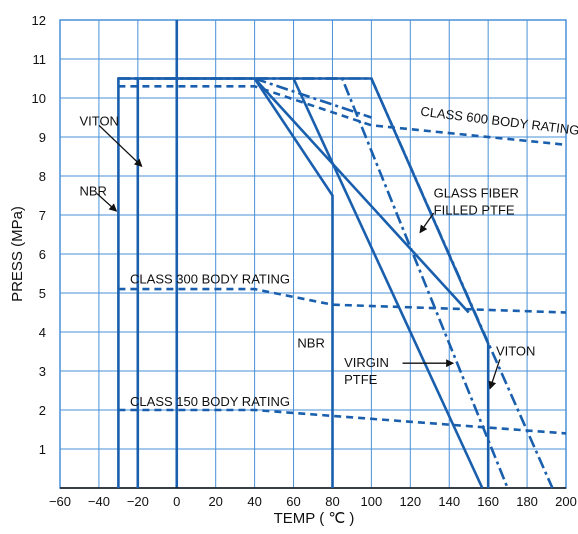 The image size is (578, 534). What do you see at coordinates (42, 332) in the screenshot?
I see `y-tick-label: 4` at bounding box center [42, 332].